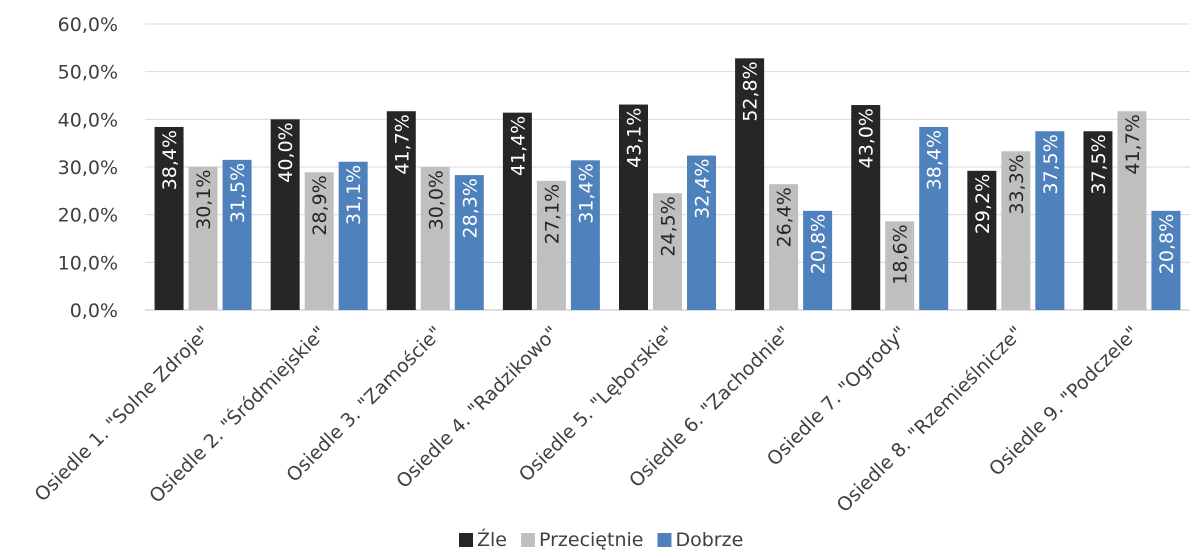  What do you see at coordinates (204, 200) in the screenshot?
I see `data-label: 30,1%` at bounding box center [204, 200].